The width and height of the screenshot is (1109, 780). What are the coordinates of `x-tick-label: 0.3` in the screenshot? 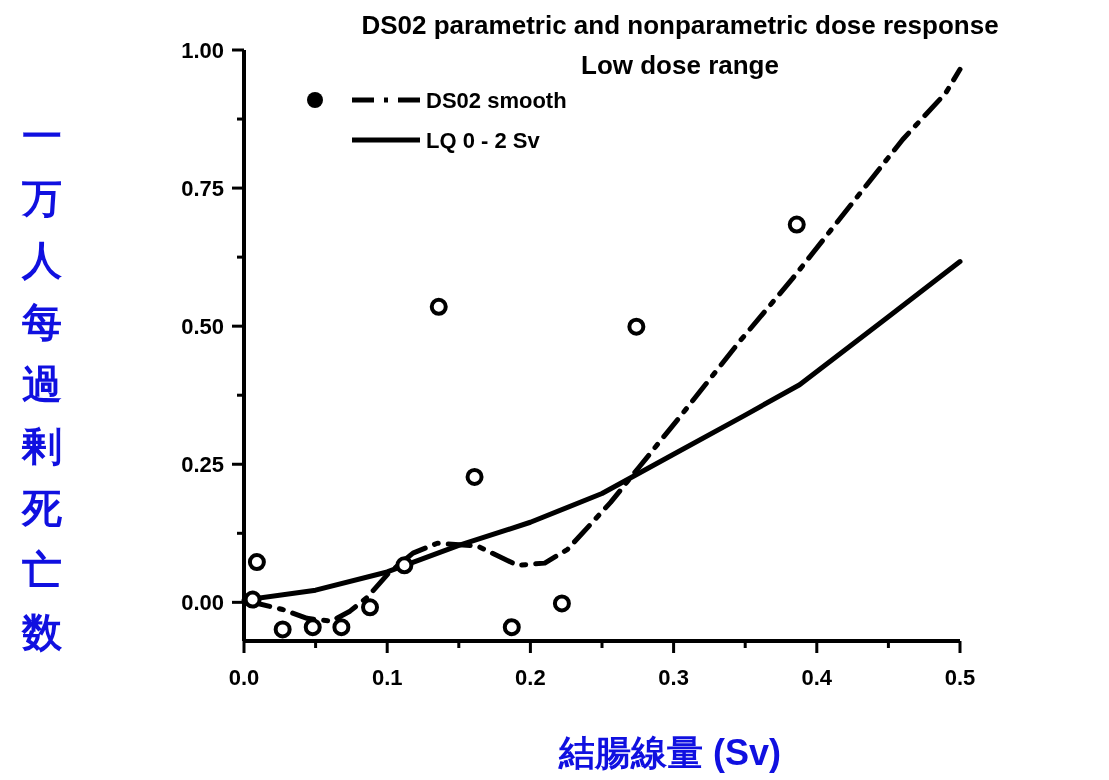 It's located at (673, 677).